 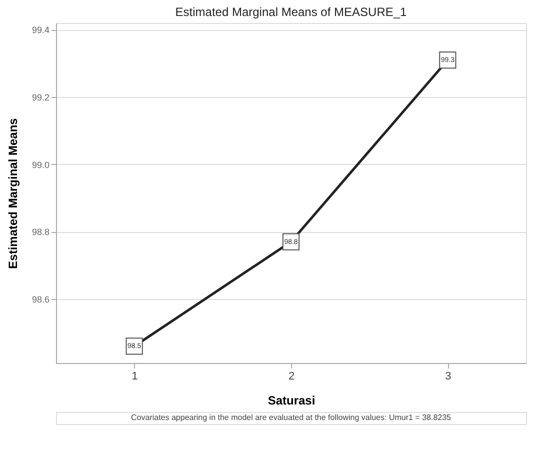 What do you see at coordinates (41, 232) in the screenshot?
I see `y-tick-label: 98.8` at bounding box center [41, 232].